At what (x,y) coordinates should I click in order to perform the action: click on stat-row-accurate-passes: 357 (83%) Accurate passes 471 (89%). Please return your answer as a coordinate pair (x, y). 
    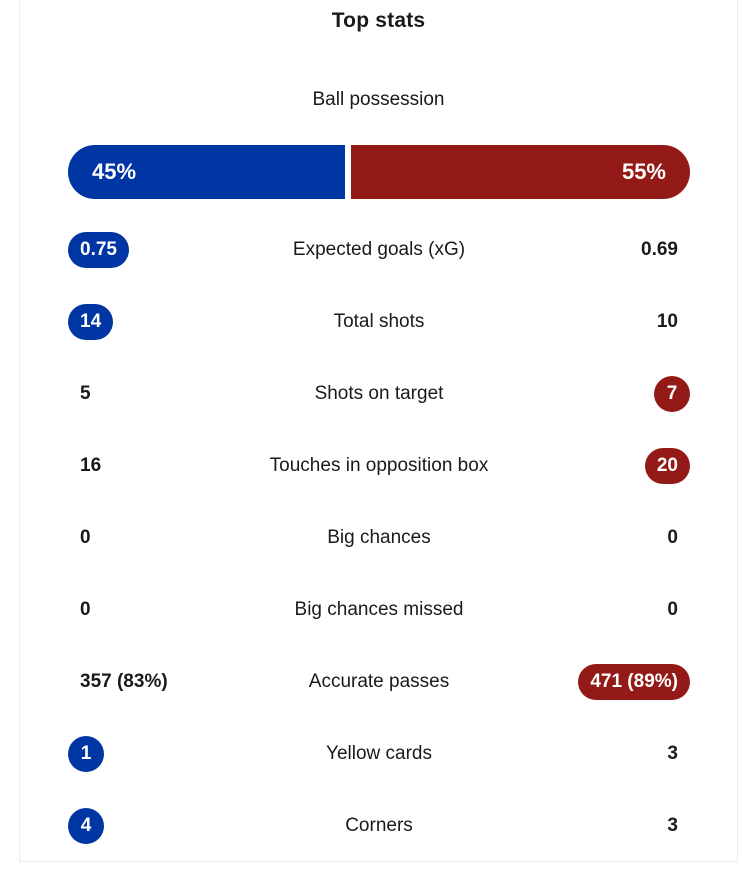
    Looking at the image, I should click on (379, 682).